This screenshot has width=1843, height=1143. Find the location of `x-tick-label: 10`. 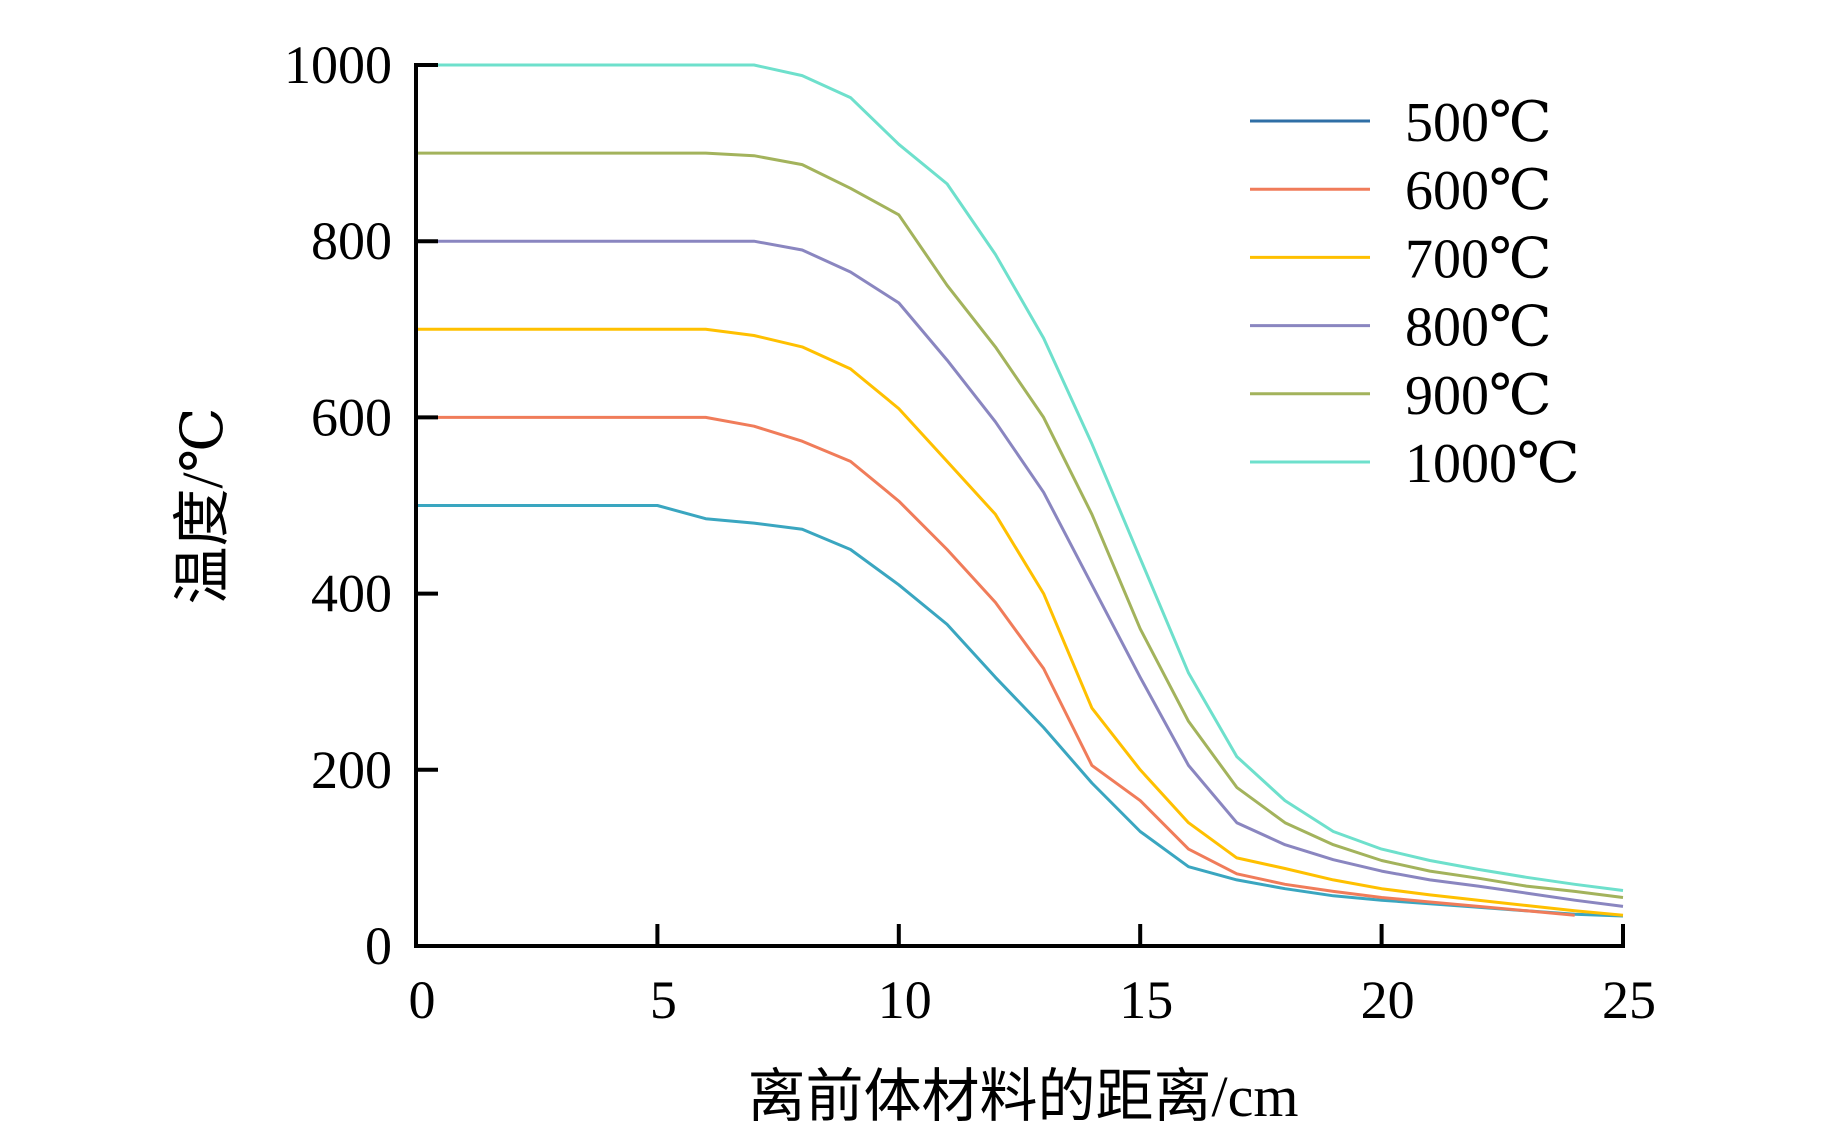

x-tick-label: 10 is located at coordinates (905, 1000).